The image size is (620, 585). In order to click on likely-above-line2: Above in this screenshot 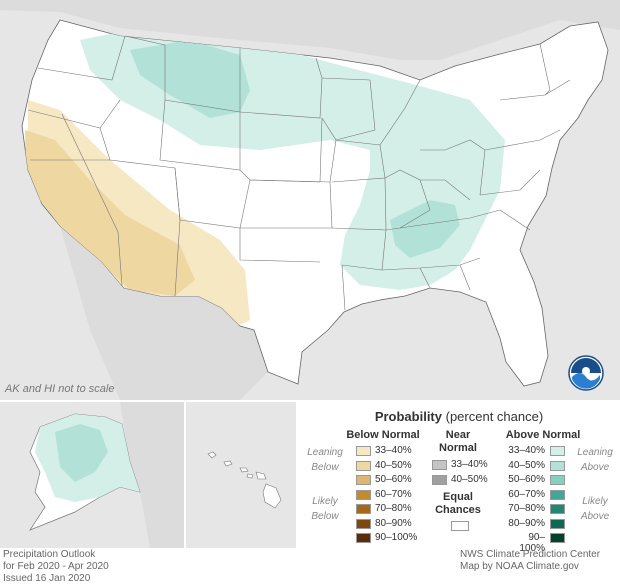, I will do `click(595, 516)`.